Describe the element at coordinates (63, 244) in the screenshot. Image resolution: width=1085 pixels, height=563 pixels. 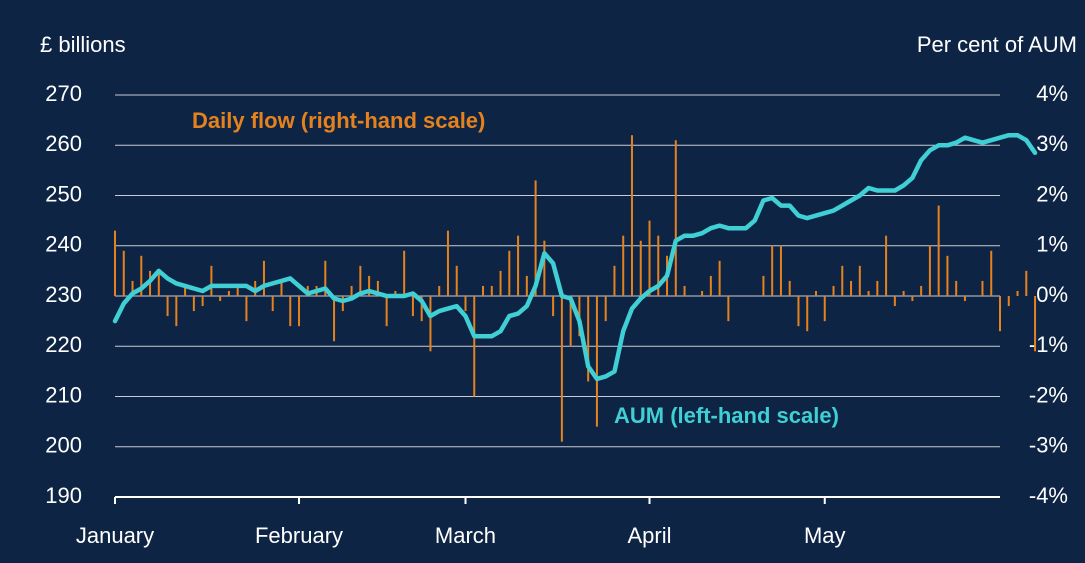
I see `y-tick-label: 240` at that location.